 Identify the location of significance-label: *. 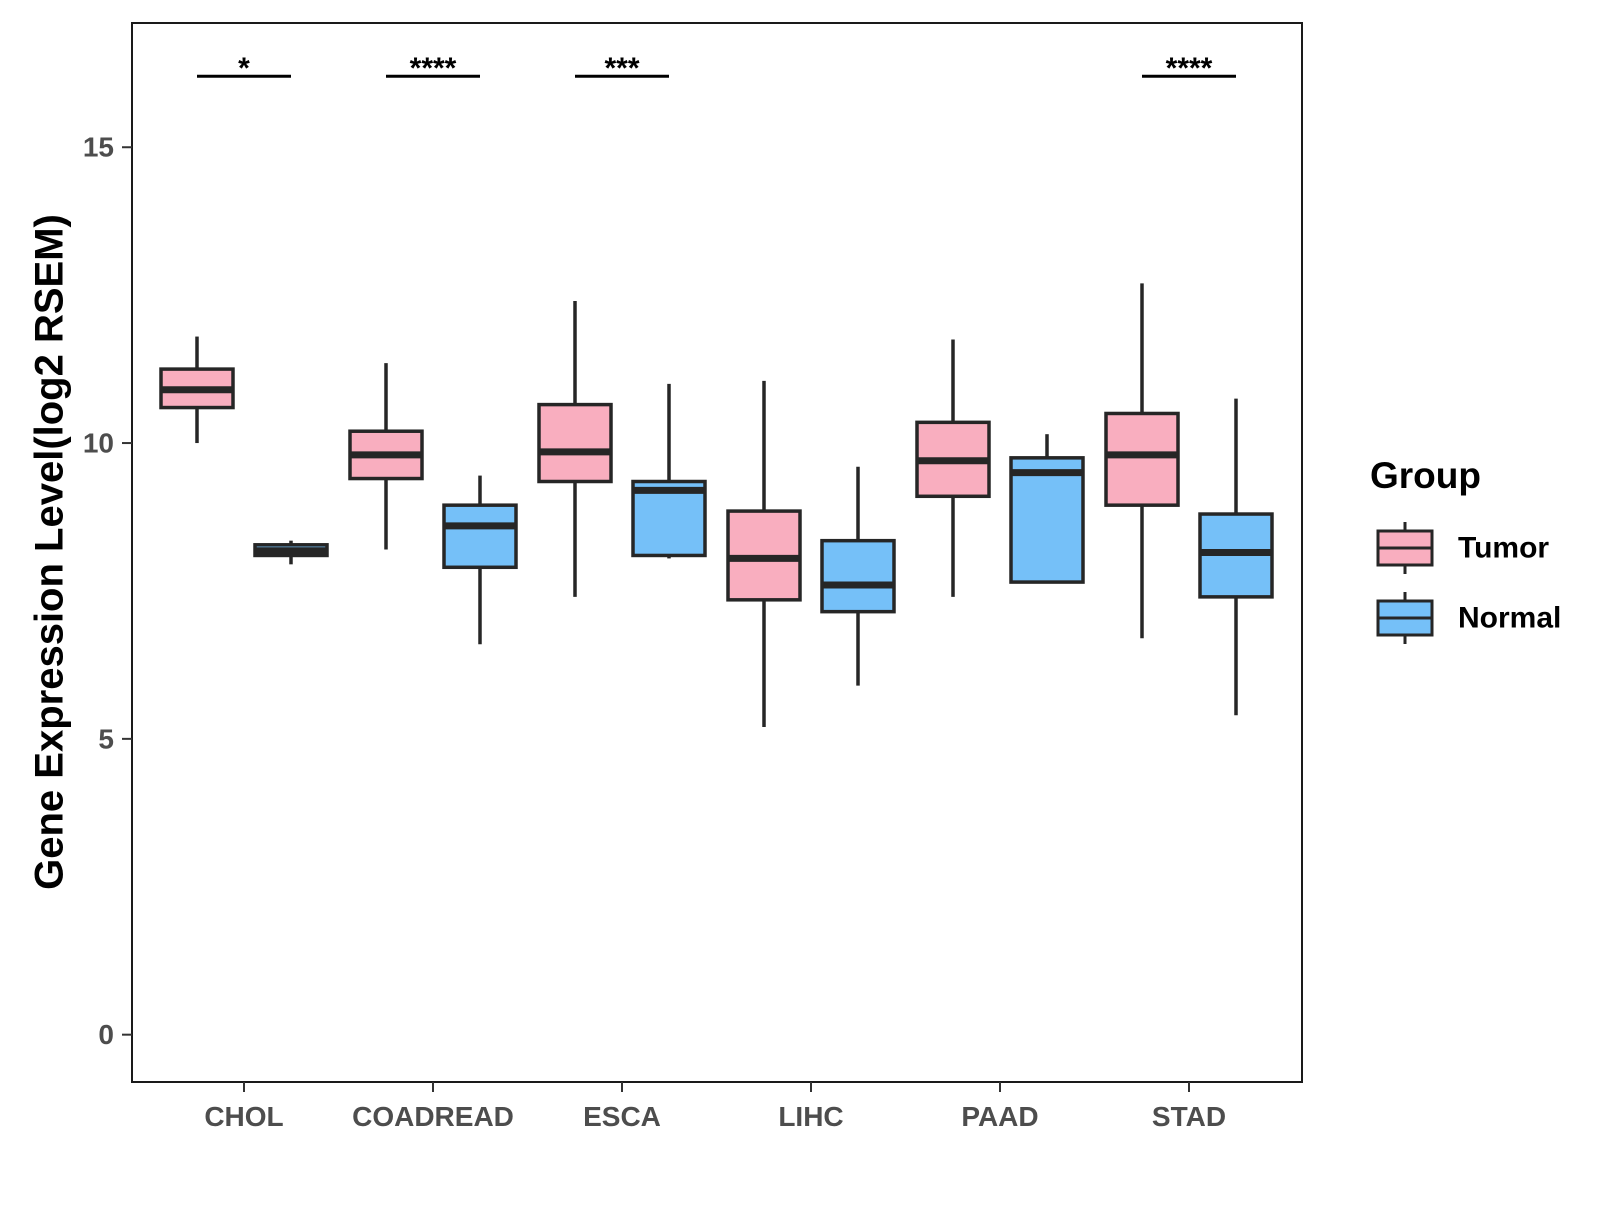
(244, 68).